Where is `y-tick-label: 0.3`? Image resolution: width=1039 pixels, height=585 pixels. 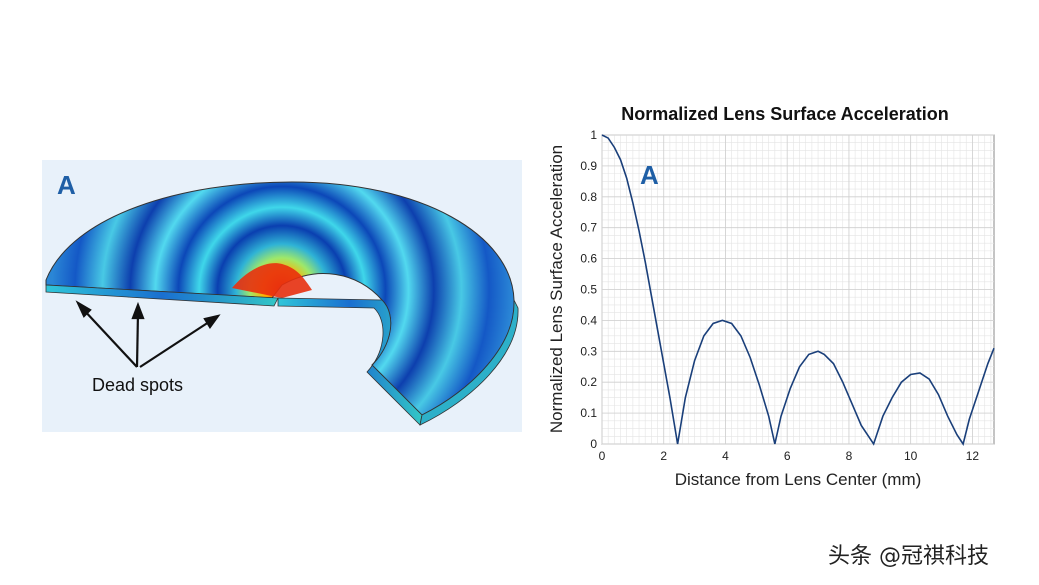 y-tick-label: 0.3 is located at coordinates (588, 351).